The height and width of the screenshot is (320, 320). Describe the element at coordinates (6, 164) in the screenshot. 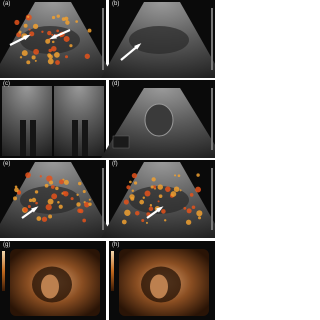

I see `panel-label: (e)` at that location.